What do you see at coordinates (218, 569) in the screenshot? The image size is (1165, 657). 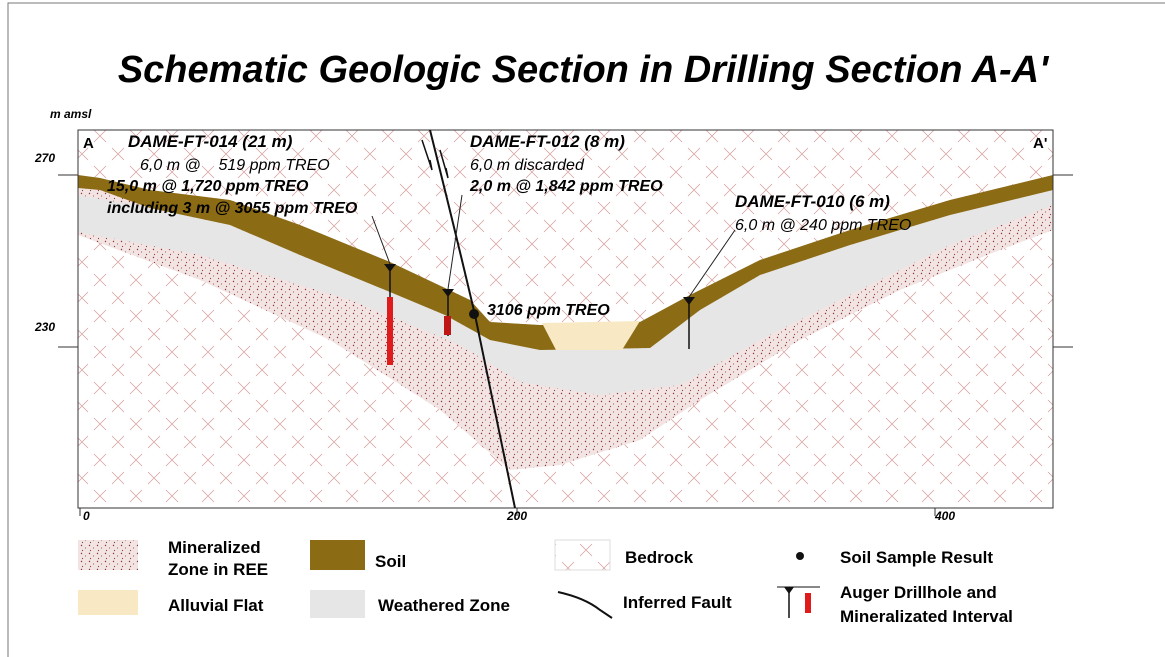 I see `legend-label: Zone in REE` at bounding box center [218, 569].